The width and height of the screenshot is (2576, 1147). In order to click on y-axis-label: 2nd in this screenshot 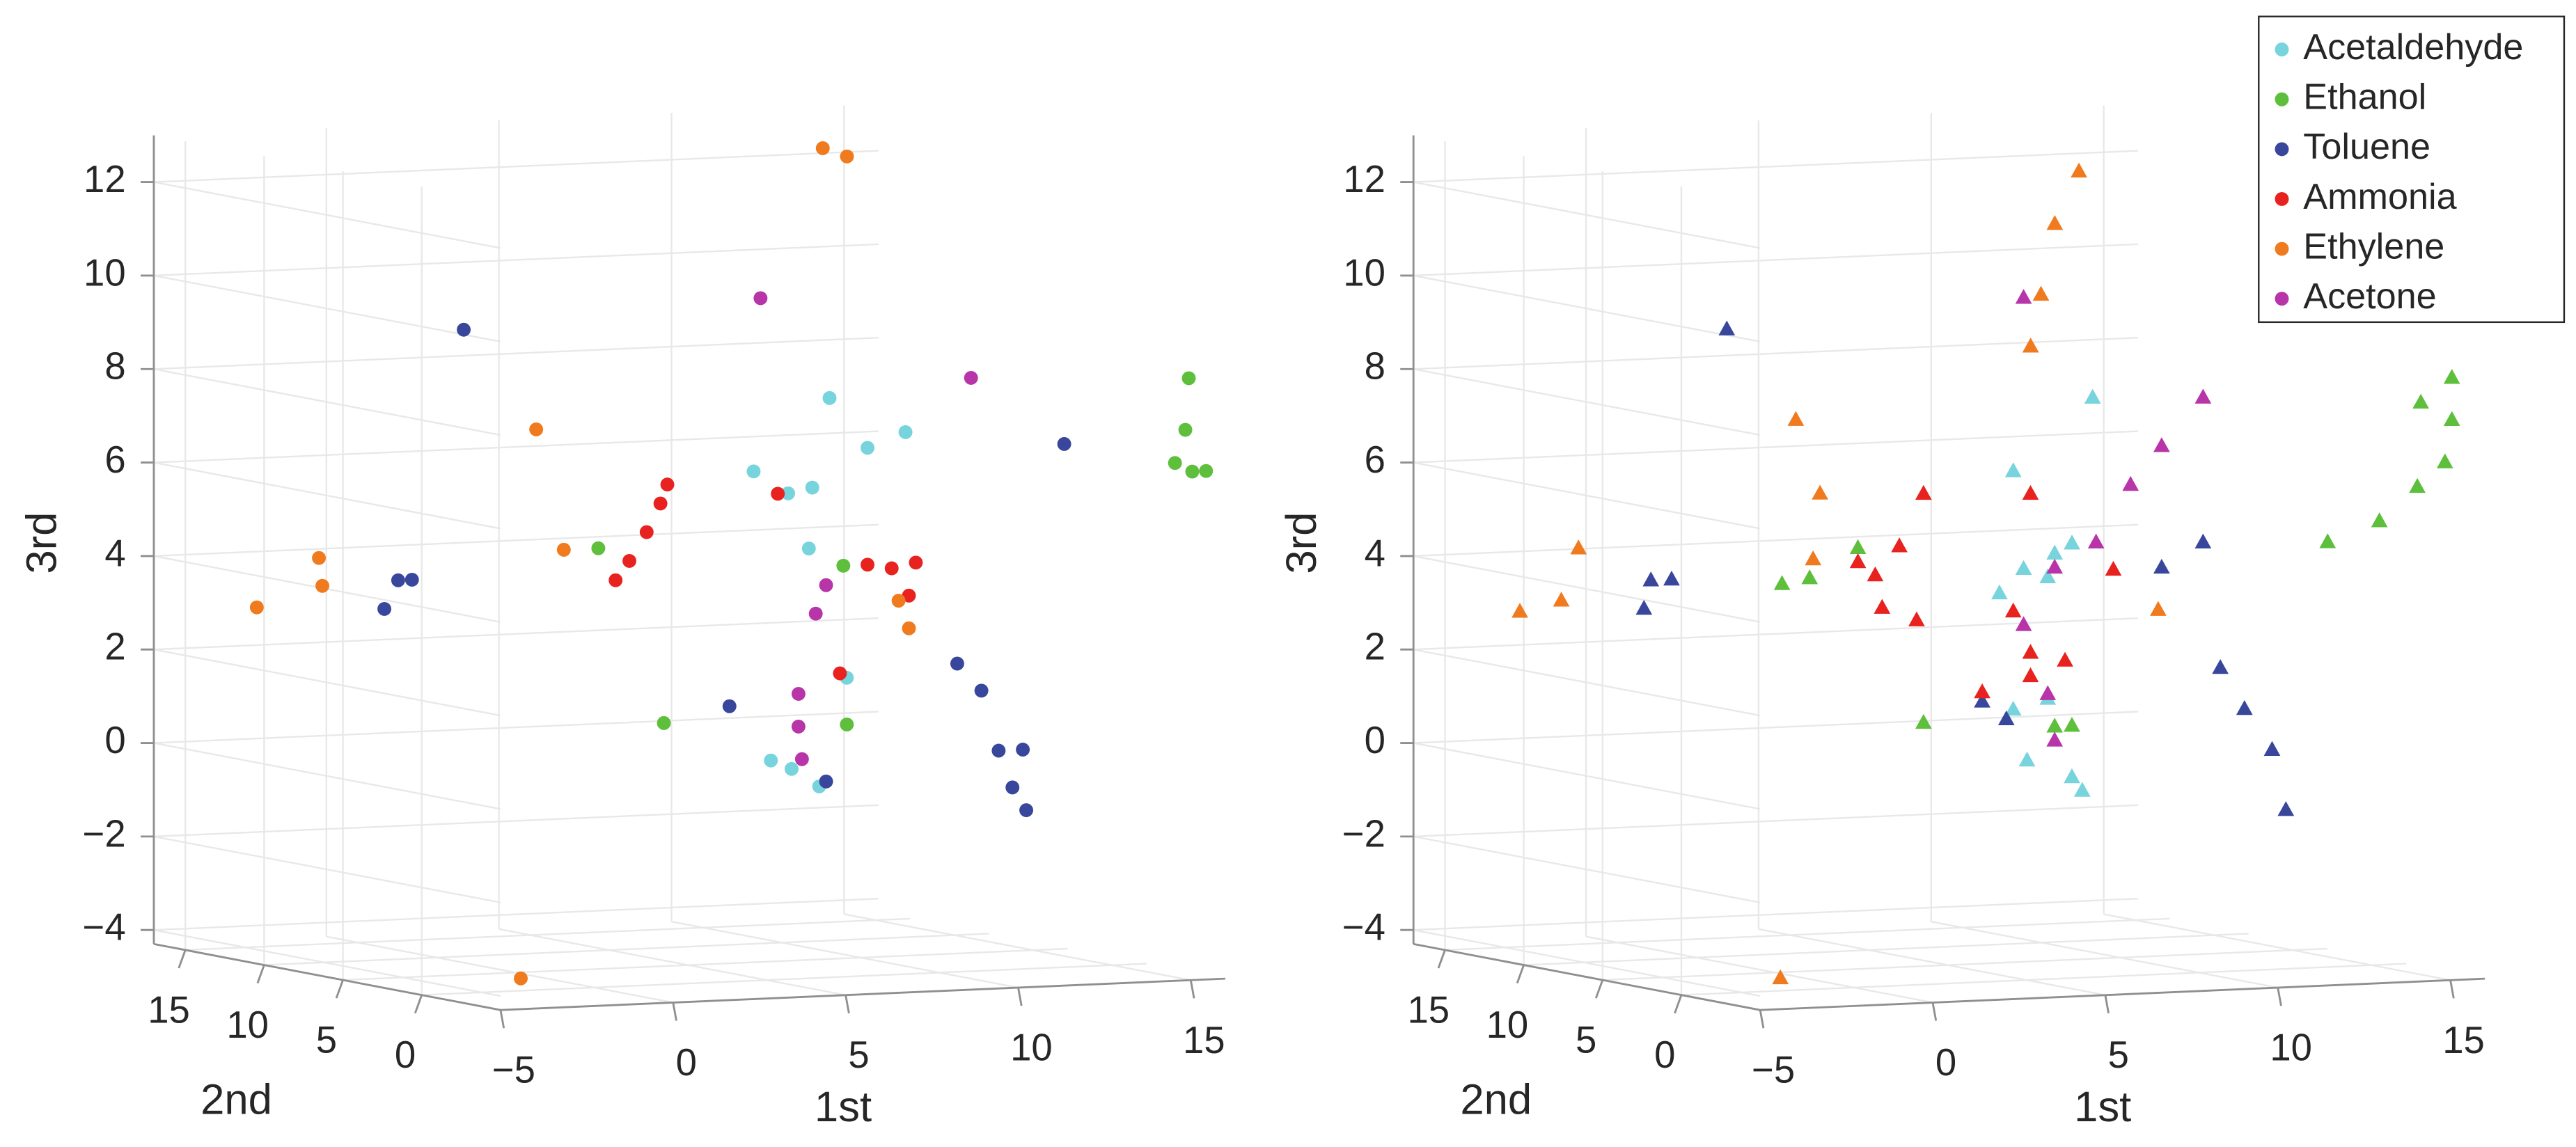, I will do `click(236, 1099)`.